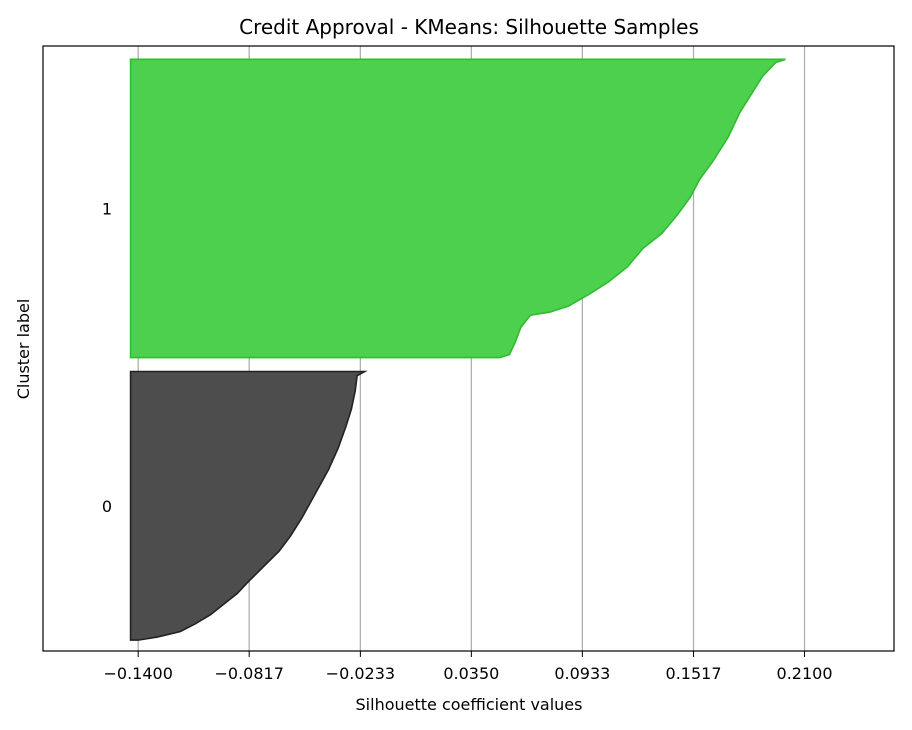 This screenshot has height=730, width=912. Describe the element at coordinates (248, 505) in the screenshot. I see `cluster-0-area` at that location.